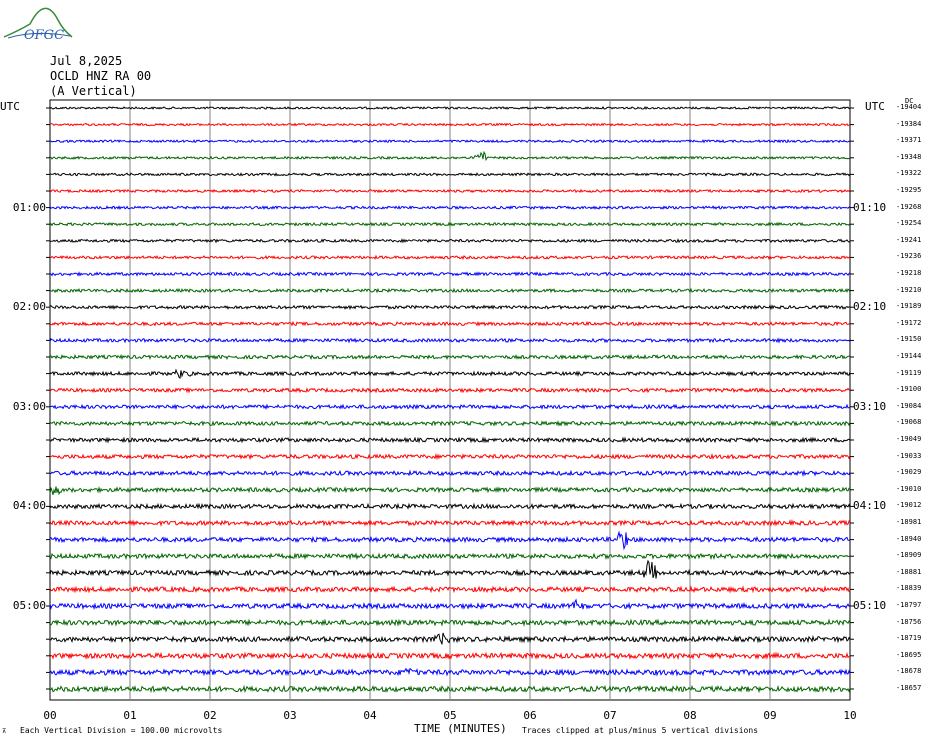 This screenshot has height=744, width=930. I want to click on dc-offset-label: -18657, so click(909, 688).